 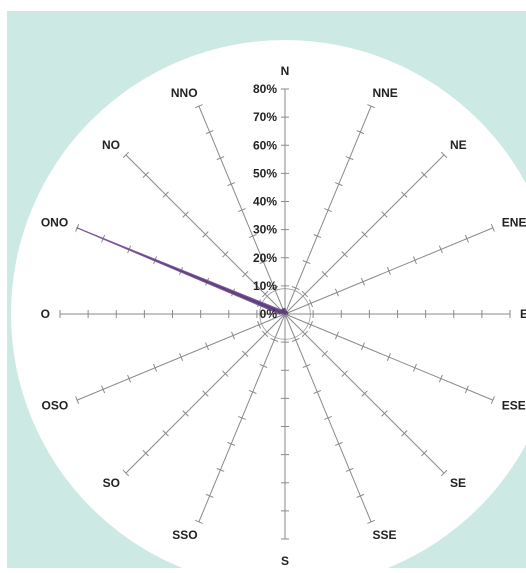 What do you see at coordinates (265, 117) in the screenshot?
I see `r-tick-label: 70%` at bounding box center [265, 117].